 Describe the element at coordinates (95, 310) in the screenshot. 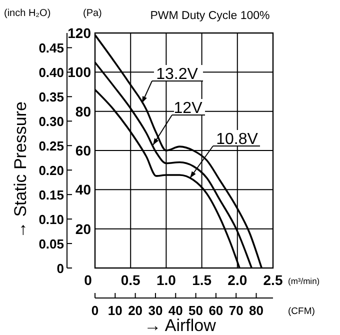

I see `x2-tick-label: 0` at that location.